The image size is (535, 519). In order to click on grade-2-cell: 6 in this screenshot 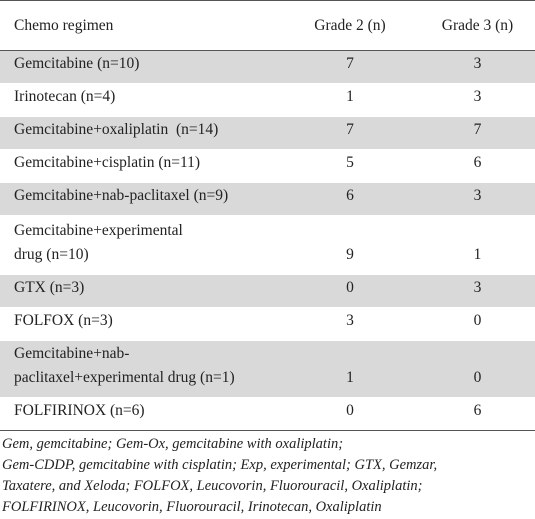, I will do `click(350, 195)`.